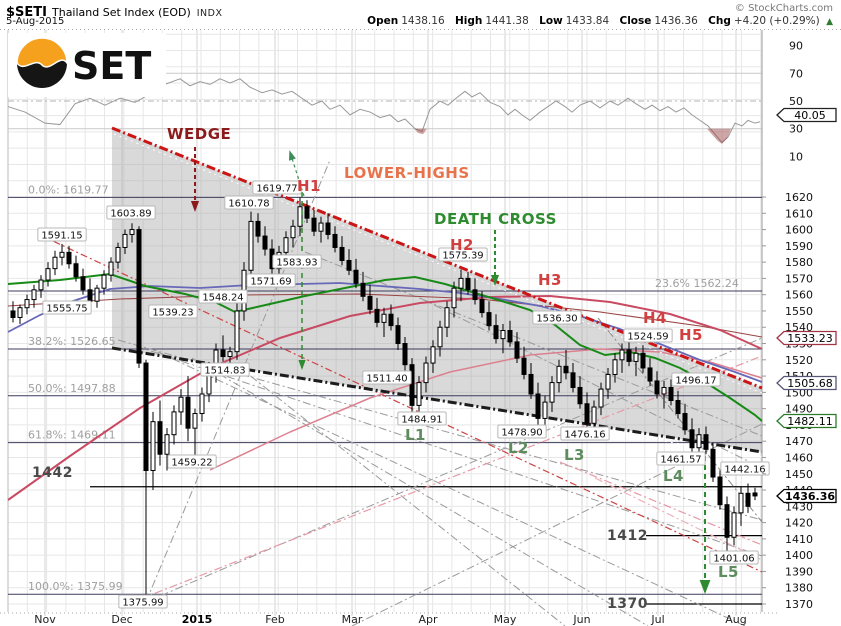 This screenshot has height=626, width=841. What do you see at coordinates (296, 263) in the screenshot?
I see `pivot-label: 1583.93` at bounding box center [296, 263].